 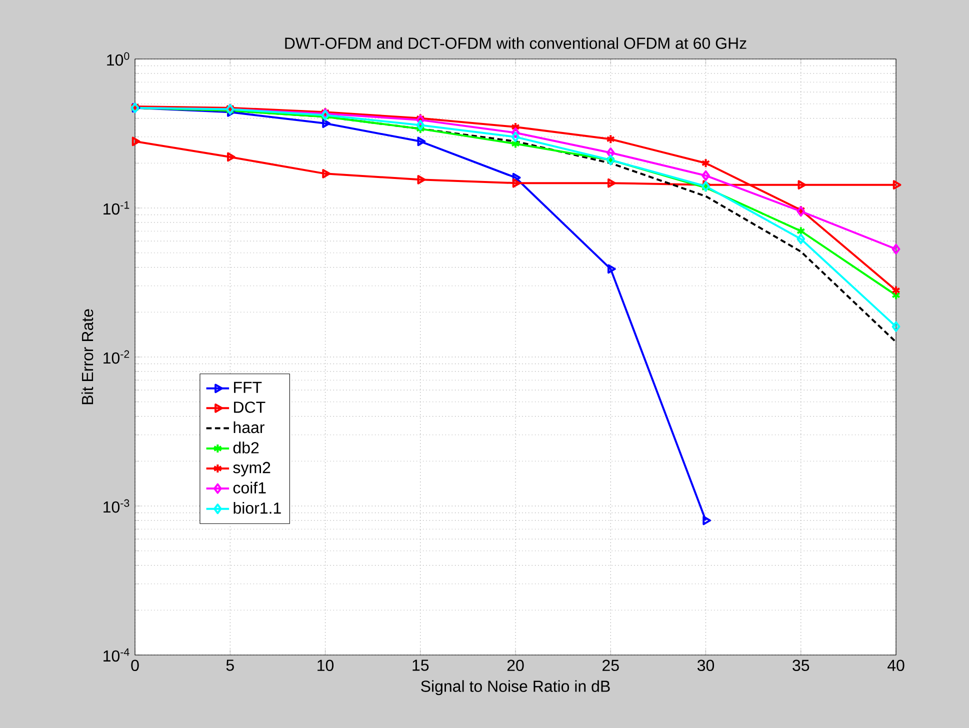 I want to click on x-tick-label: 20, so click(x=515, y=666).